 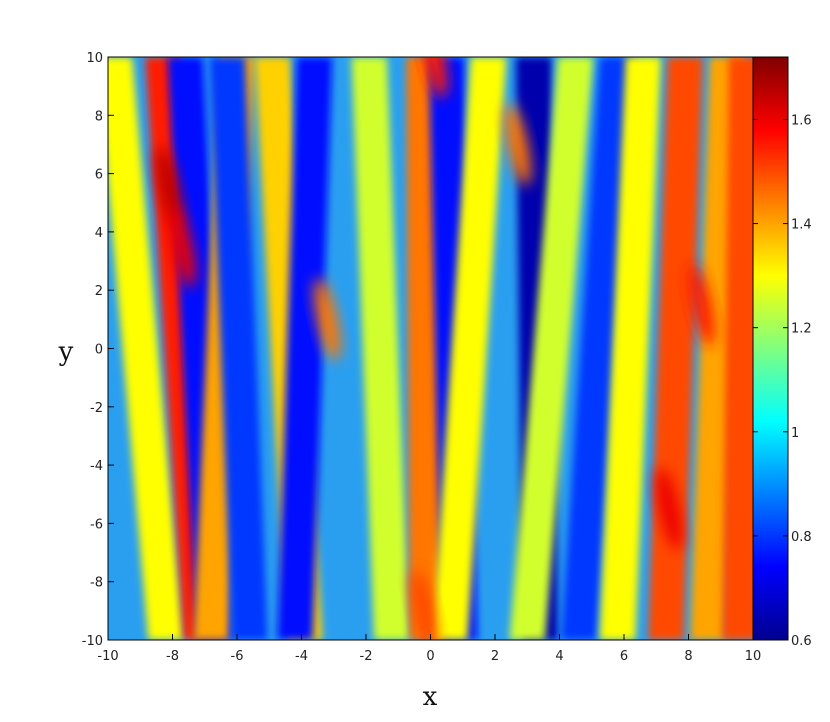 What do you see at coordinates (624, 656) in the screenshot?
I see `x-tick-label: 6` at bounding box center [624, 656].